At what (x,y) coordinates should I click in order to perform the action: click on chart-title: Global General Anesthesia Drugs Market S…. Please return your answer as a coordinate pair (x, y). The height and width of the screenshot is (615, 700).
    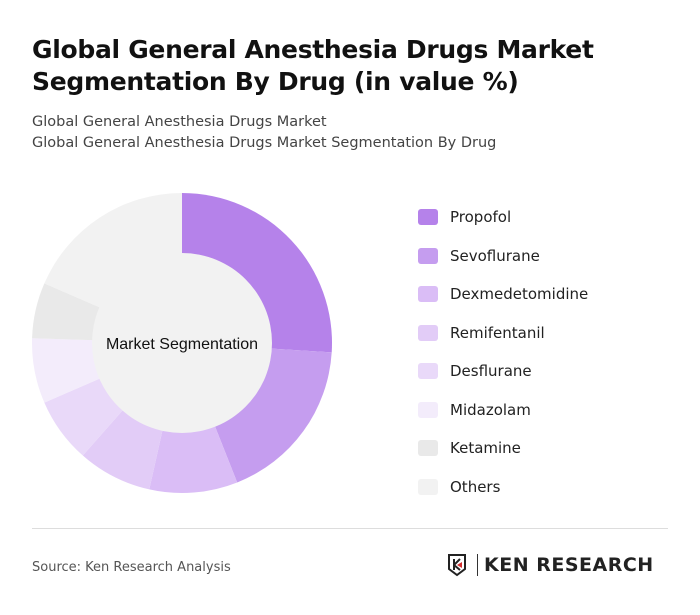
    Looking at the image, I should click on (313, 65).